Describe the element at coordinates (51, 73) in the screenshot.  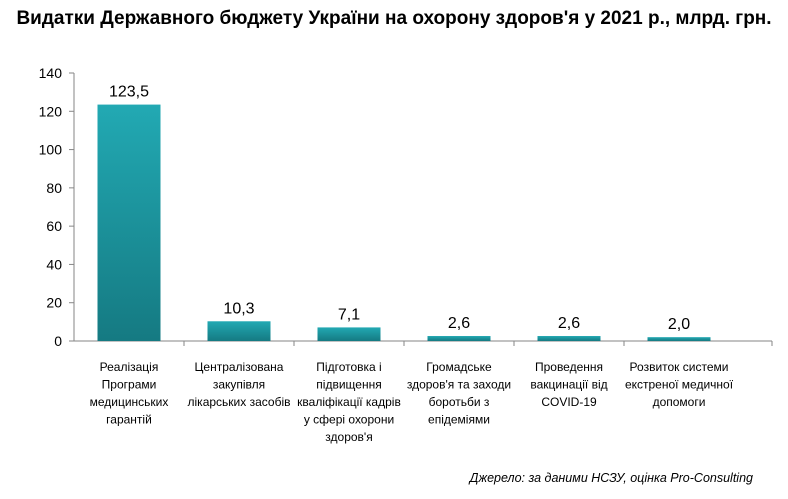
I see `y-tick-label: 140` at that location.